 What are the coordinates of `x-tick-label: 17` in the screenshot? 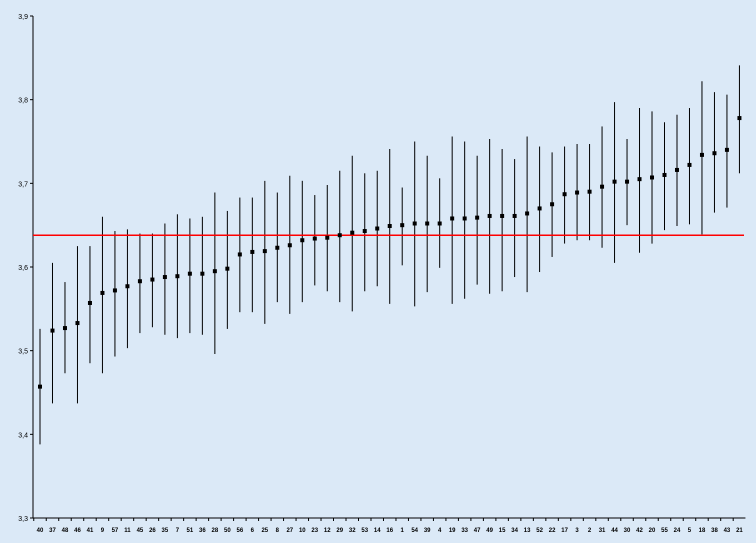 It's located at (564, 531).